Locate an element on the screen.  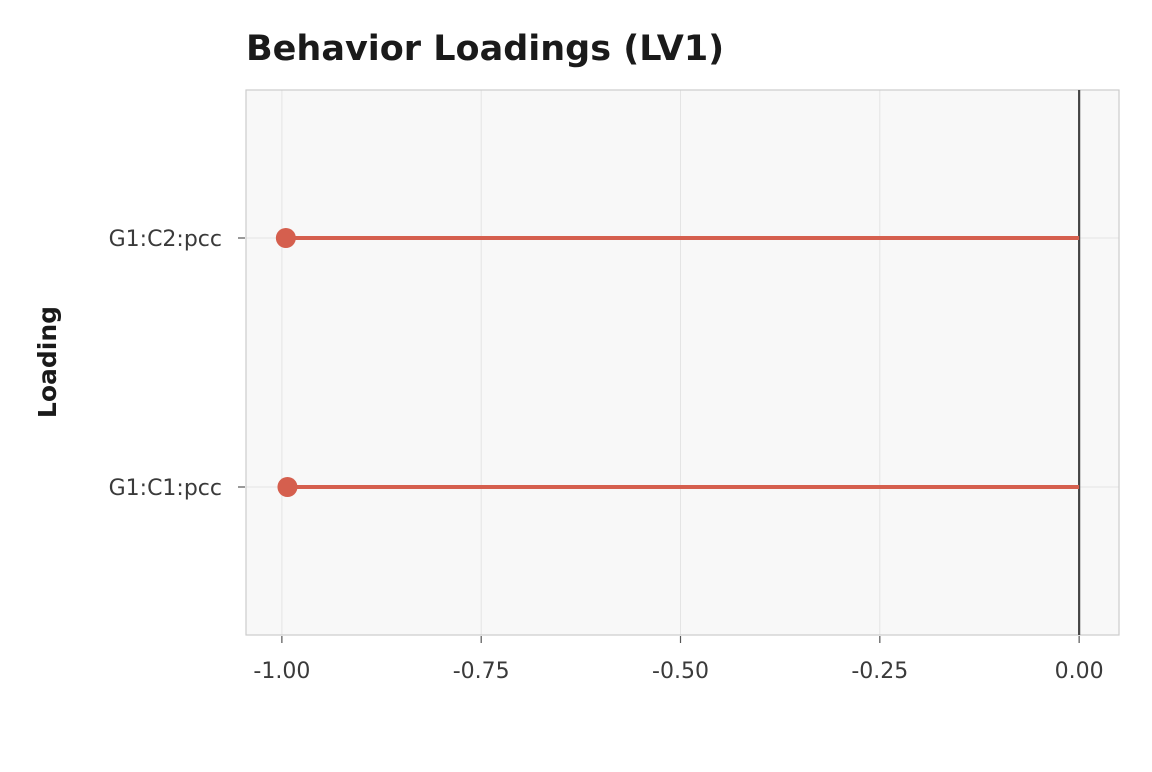
x-tick-label: -0.50 is located at coordinates (680, 671).